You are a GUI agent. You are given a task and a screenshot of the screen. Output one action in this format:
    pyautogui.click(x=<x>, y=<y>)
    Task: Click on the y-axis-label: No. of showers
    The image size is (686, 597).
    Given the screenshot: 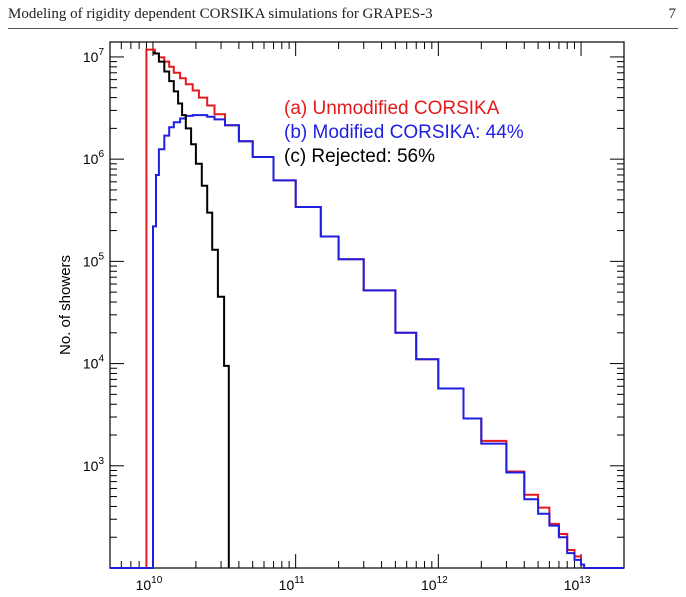 What is the action you would take?
    pyautogui.click(x=65, y=305)
    